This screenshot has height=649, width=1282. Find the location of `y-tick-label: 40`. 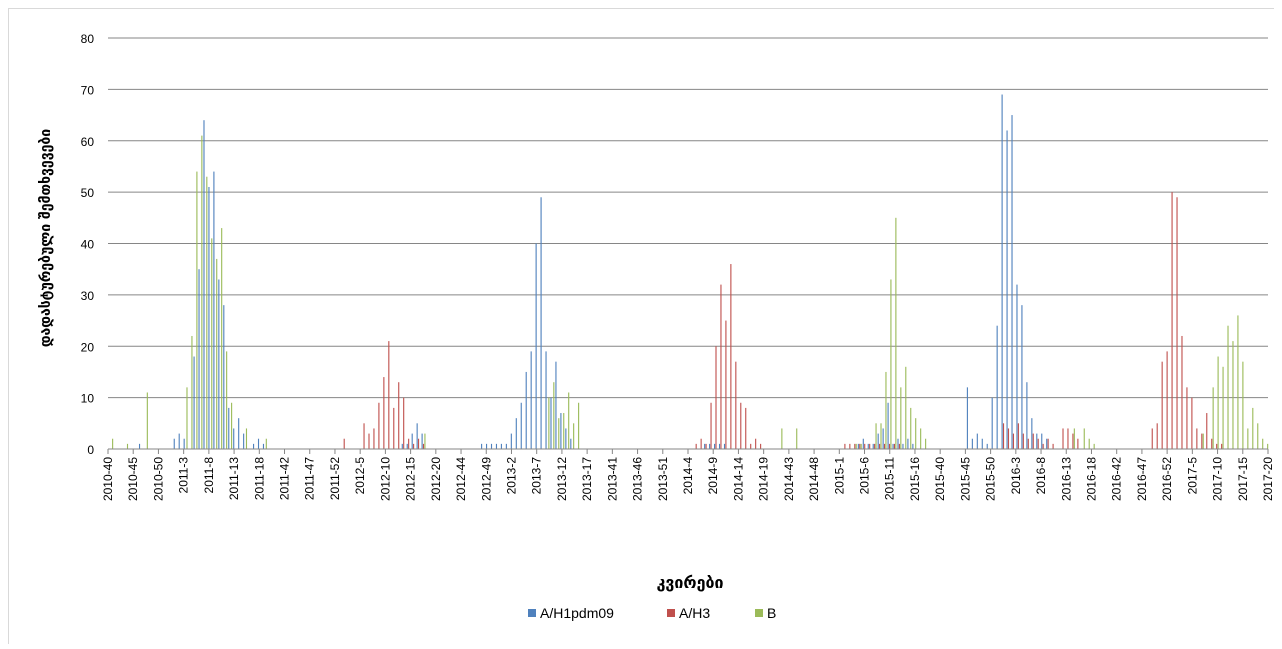

y-tick-label: 40 is located at coordinates (88, 245).